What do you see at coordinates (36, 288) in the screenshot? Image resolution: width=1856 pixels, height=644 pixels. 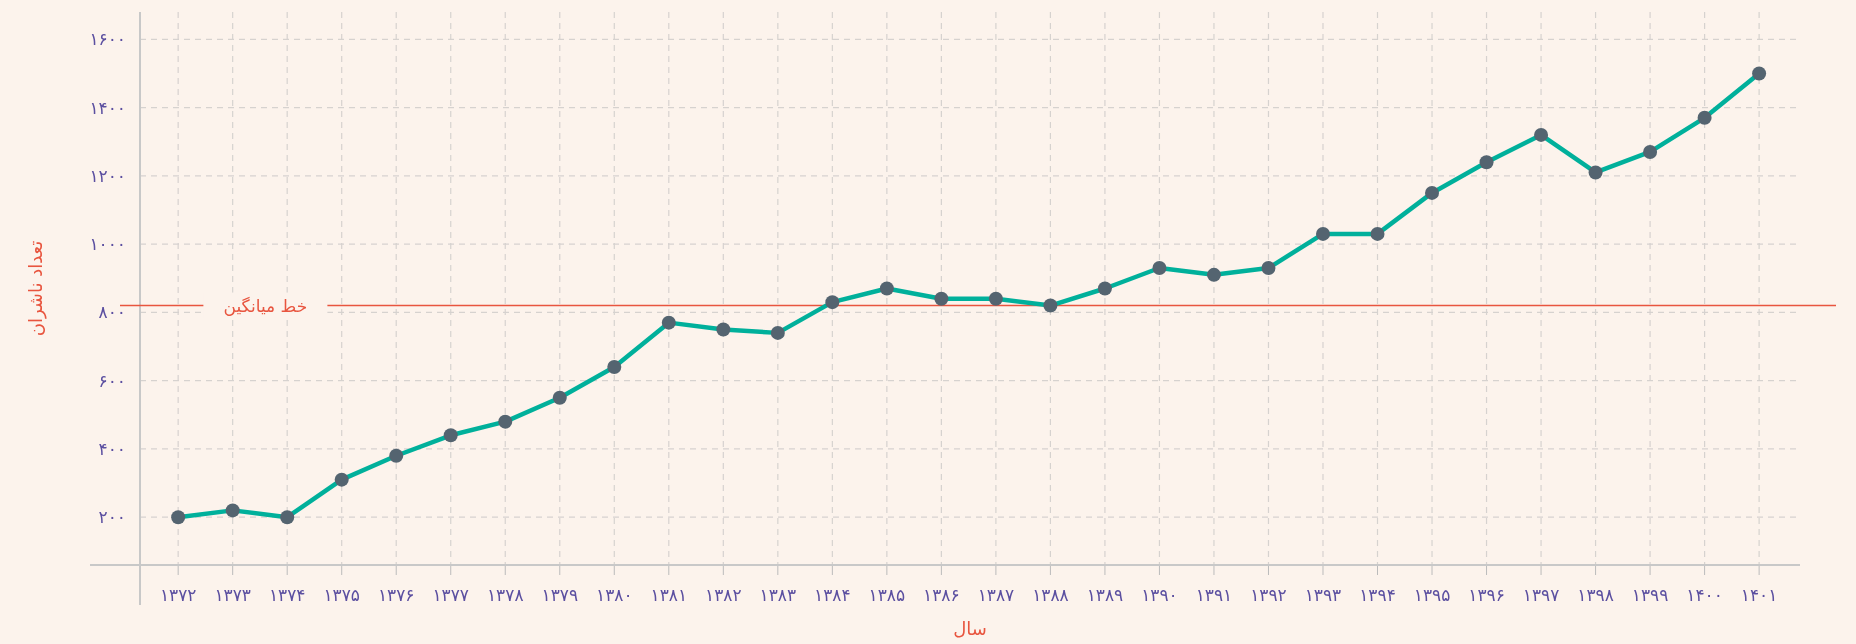 I see `y-axis-title: تعداد ناشران` at bounding box center [36, 288].